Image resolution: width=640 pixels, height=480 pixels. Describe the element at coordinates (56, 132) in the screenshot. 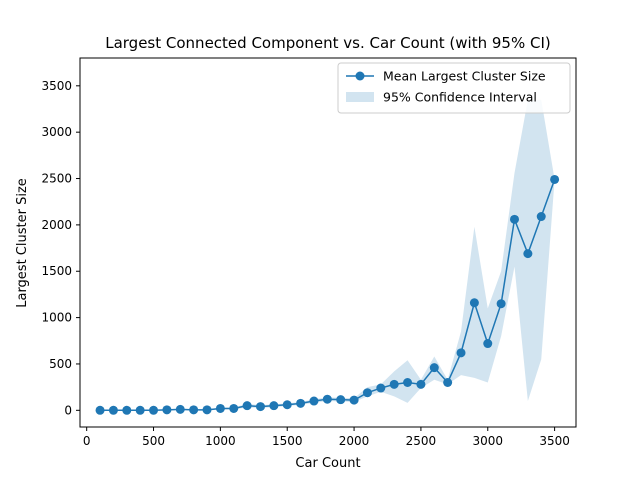

I see `y-tick-label-3000: 3000` at that location.